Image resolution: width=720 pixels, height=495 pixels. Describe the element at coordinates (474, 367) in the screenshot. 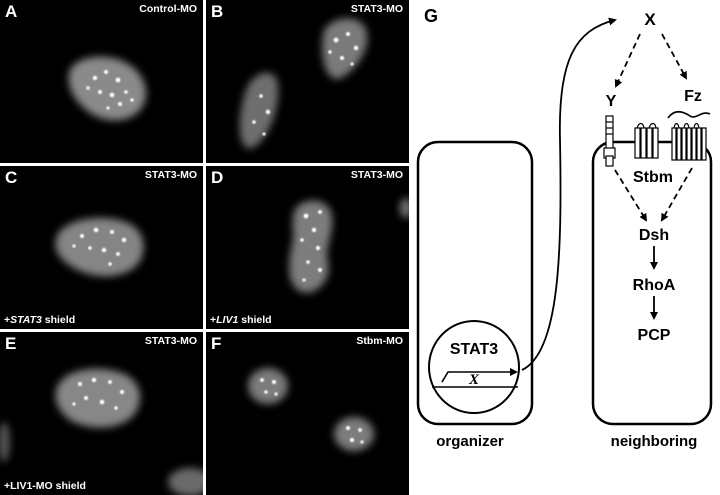

I see `nucleus-outline` at that location.